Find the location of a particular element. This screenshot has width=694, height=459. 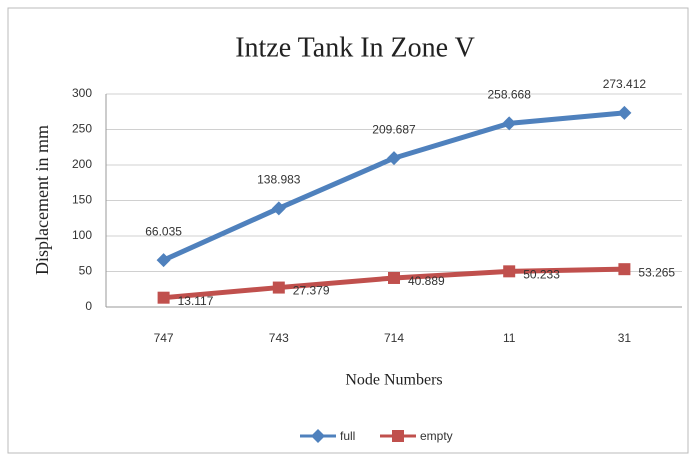

y-tick-label: 0 is located at coordinates (88, 306).